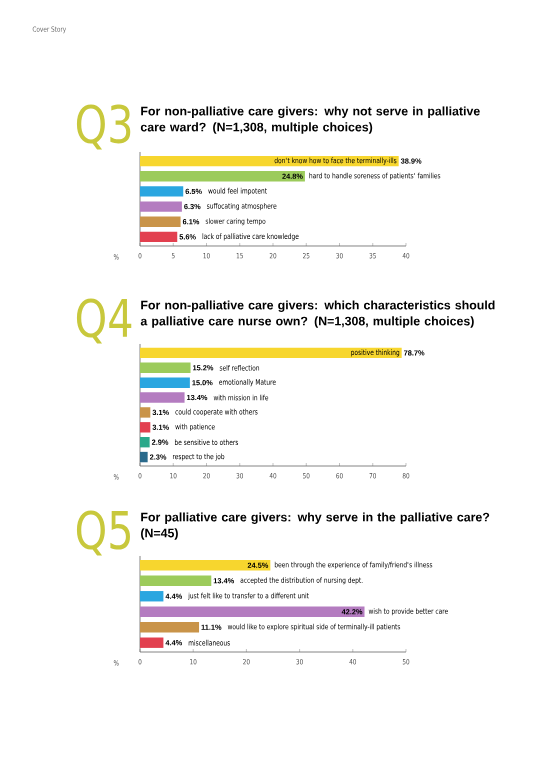  What do you see at coordinates (104, 321) in the screenshot?
I see `text: Q4` at bounding box center [104, 321].